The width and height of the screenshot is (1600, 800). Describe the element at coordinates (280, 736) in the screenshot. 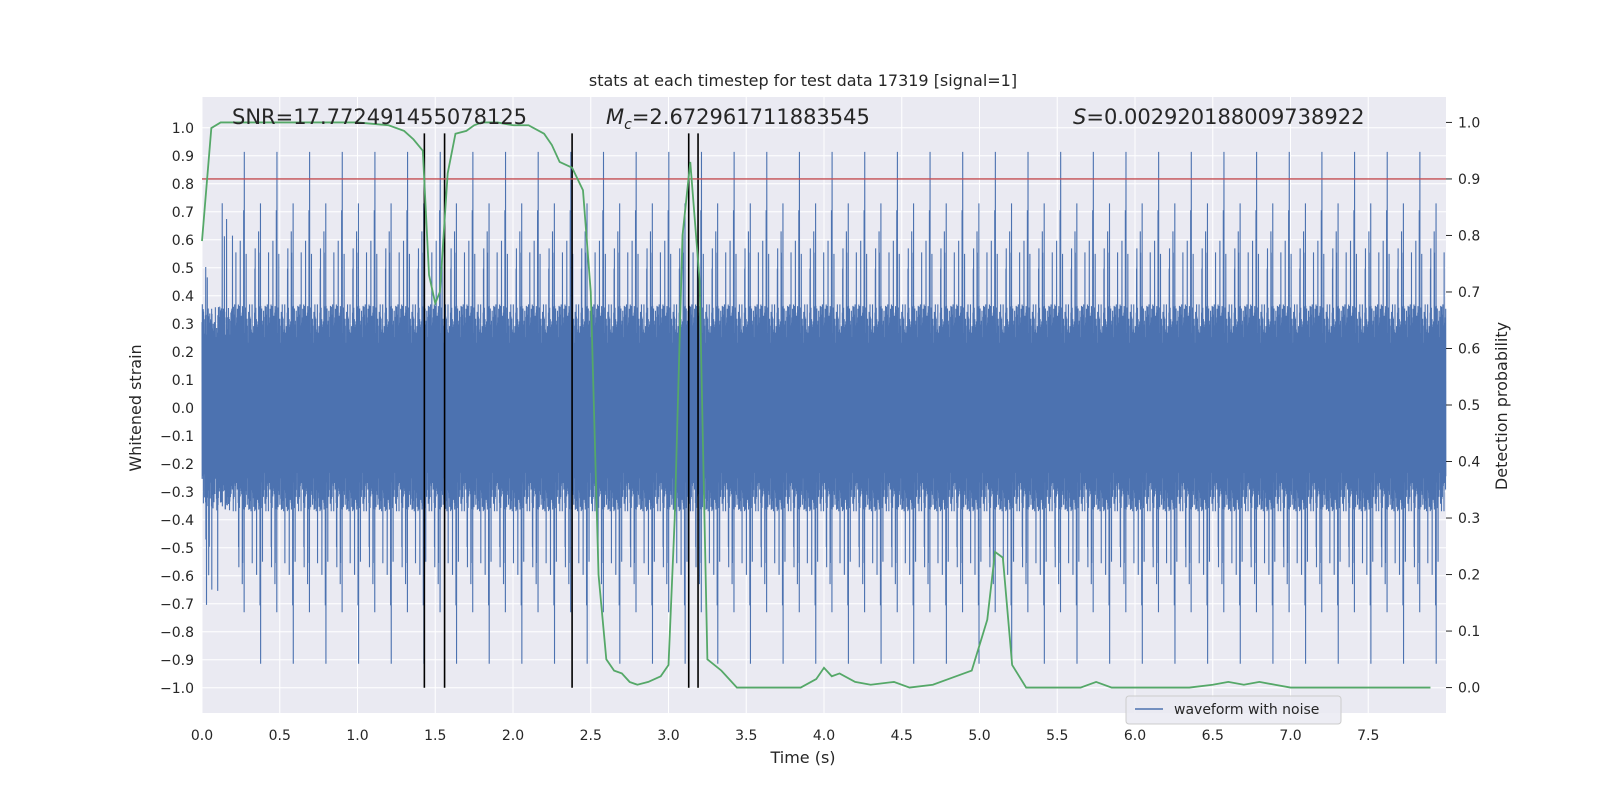

I see `x-tick-label: 0.5` at that location.